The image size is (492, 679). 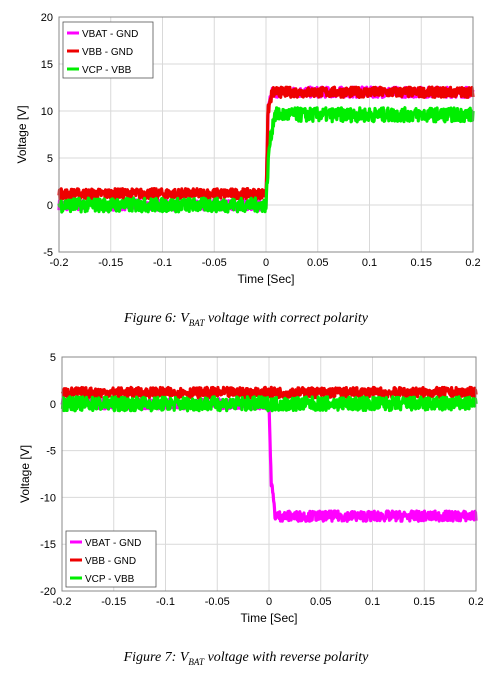 I want to click on figure-6-caption-sub: BAT, so click(x=196, y=322).